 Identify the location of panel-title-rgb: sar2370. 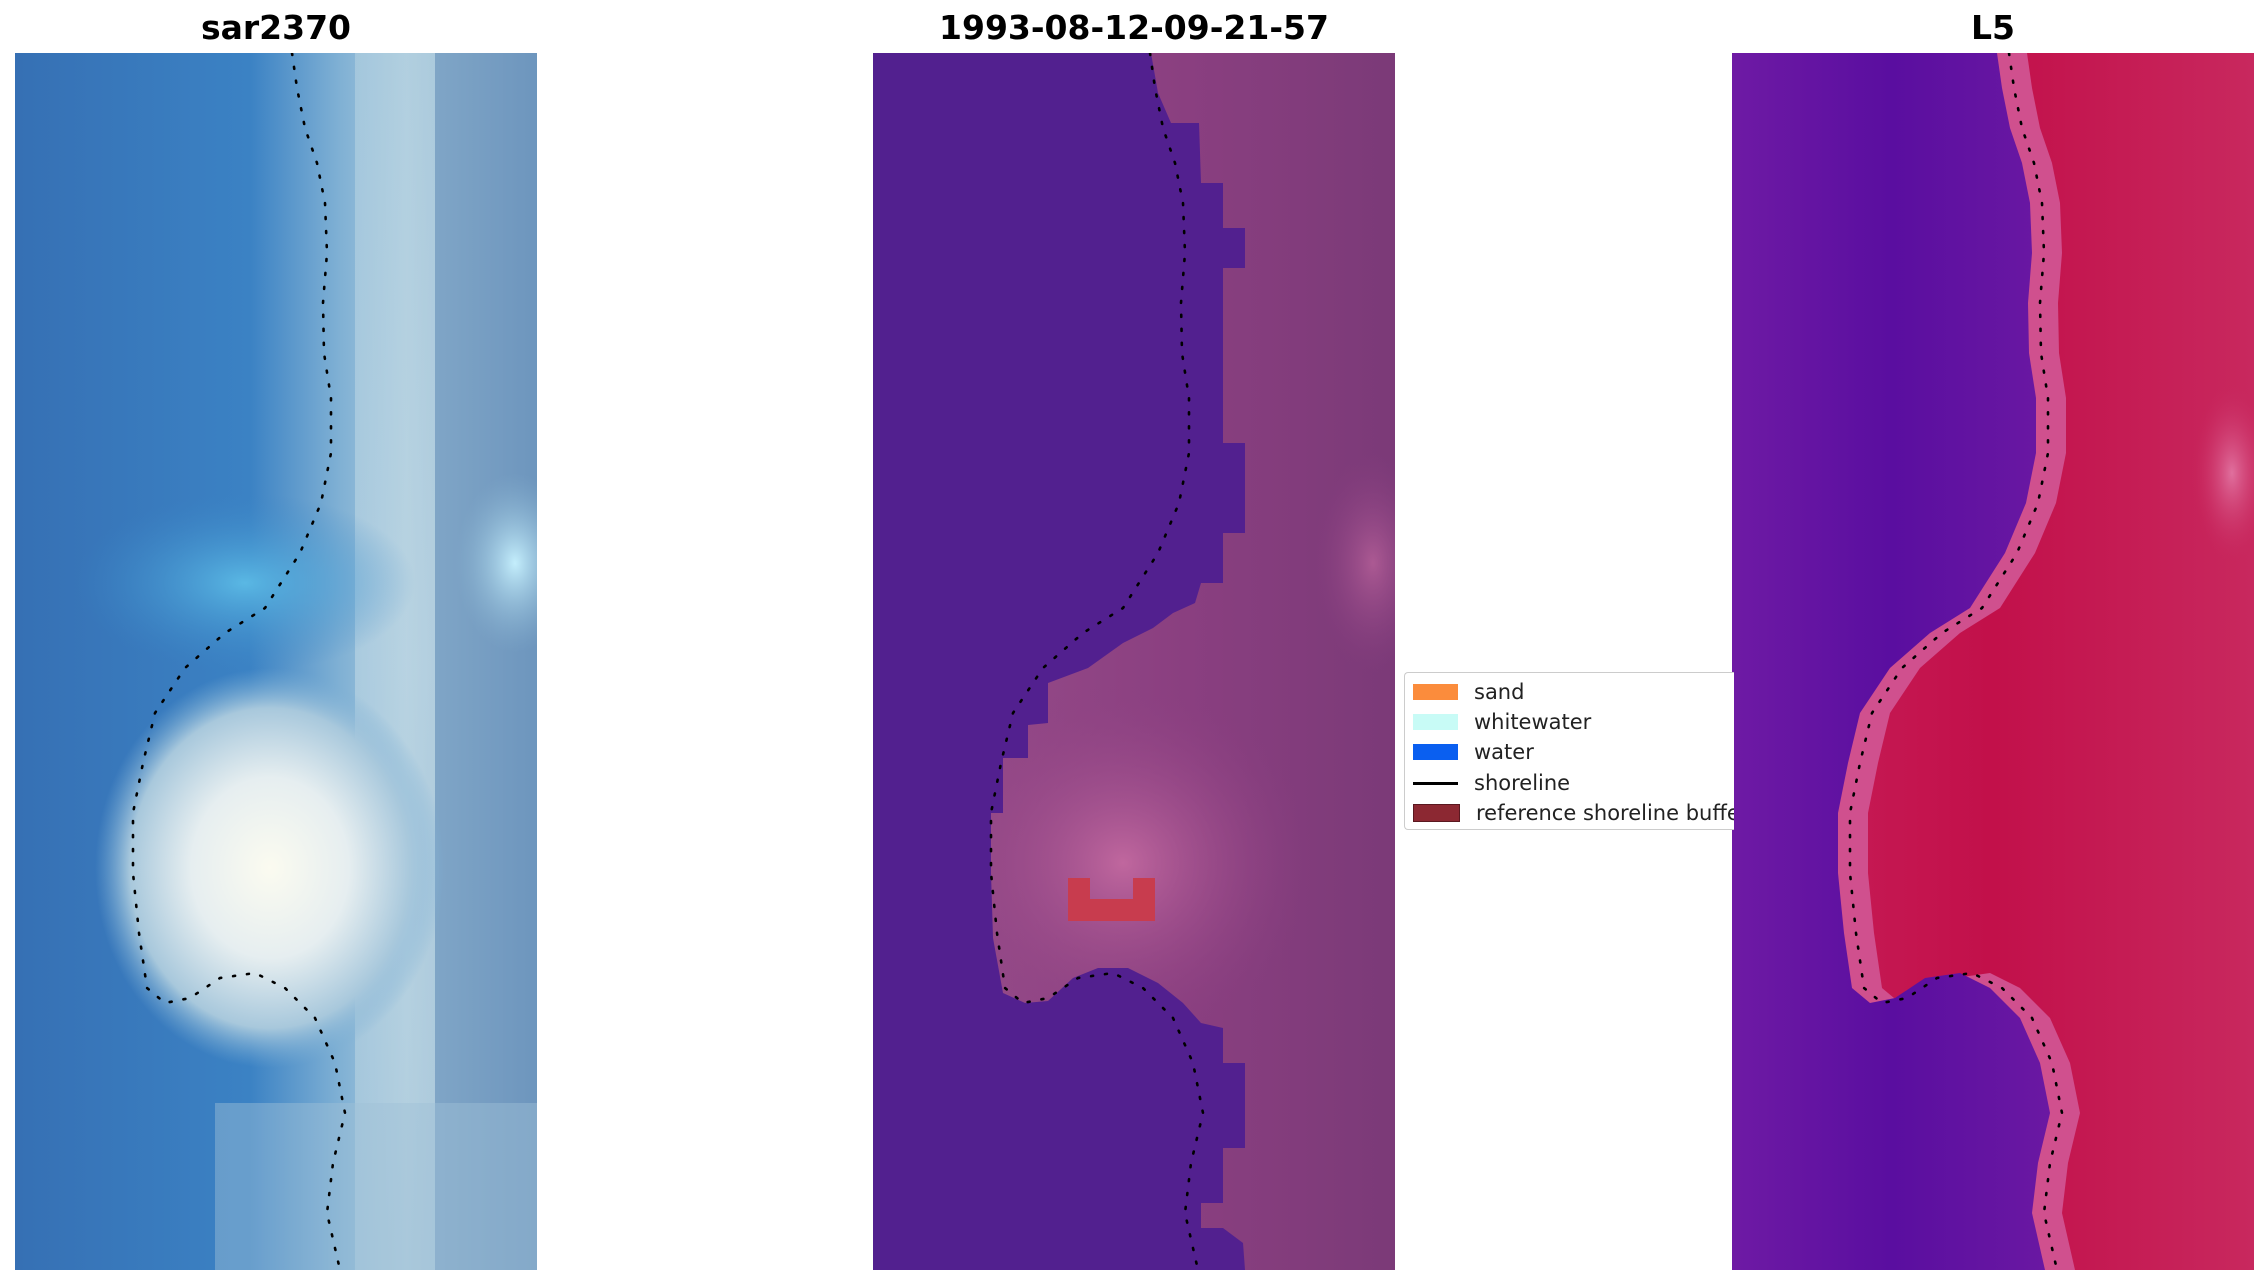
(276, 27).